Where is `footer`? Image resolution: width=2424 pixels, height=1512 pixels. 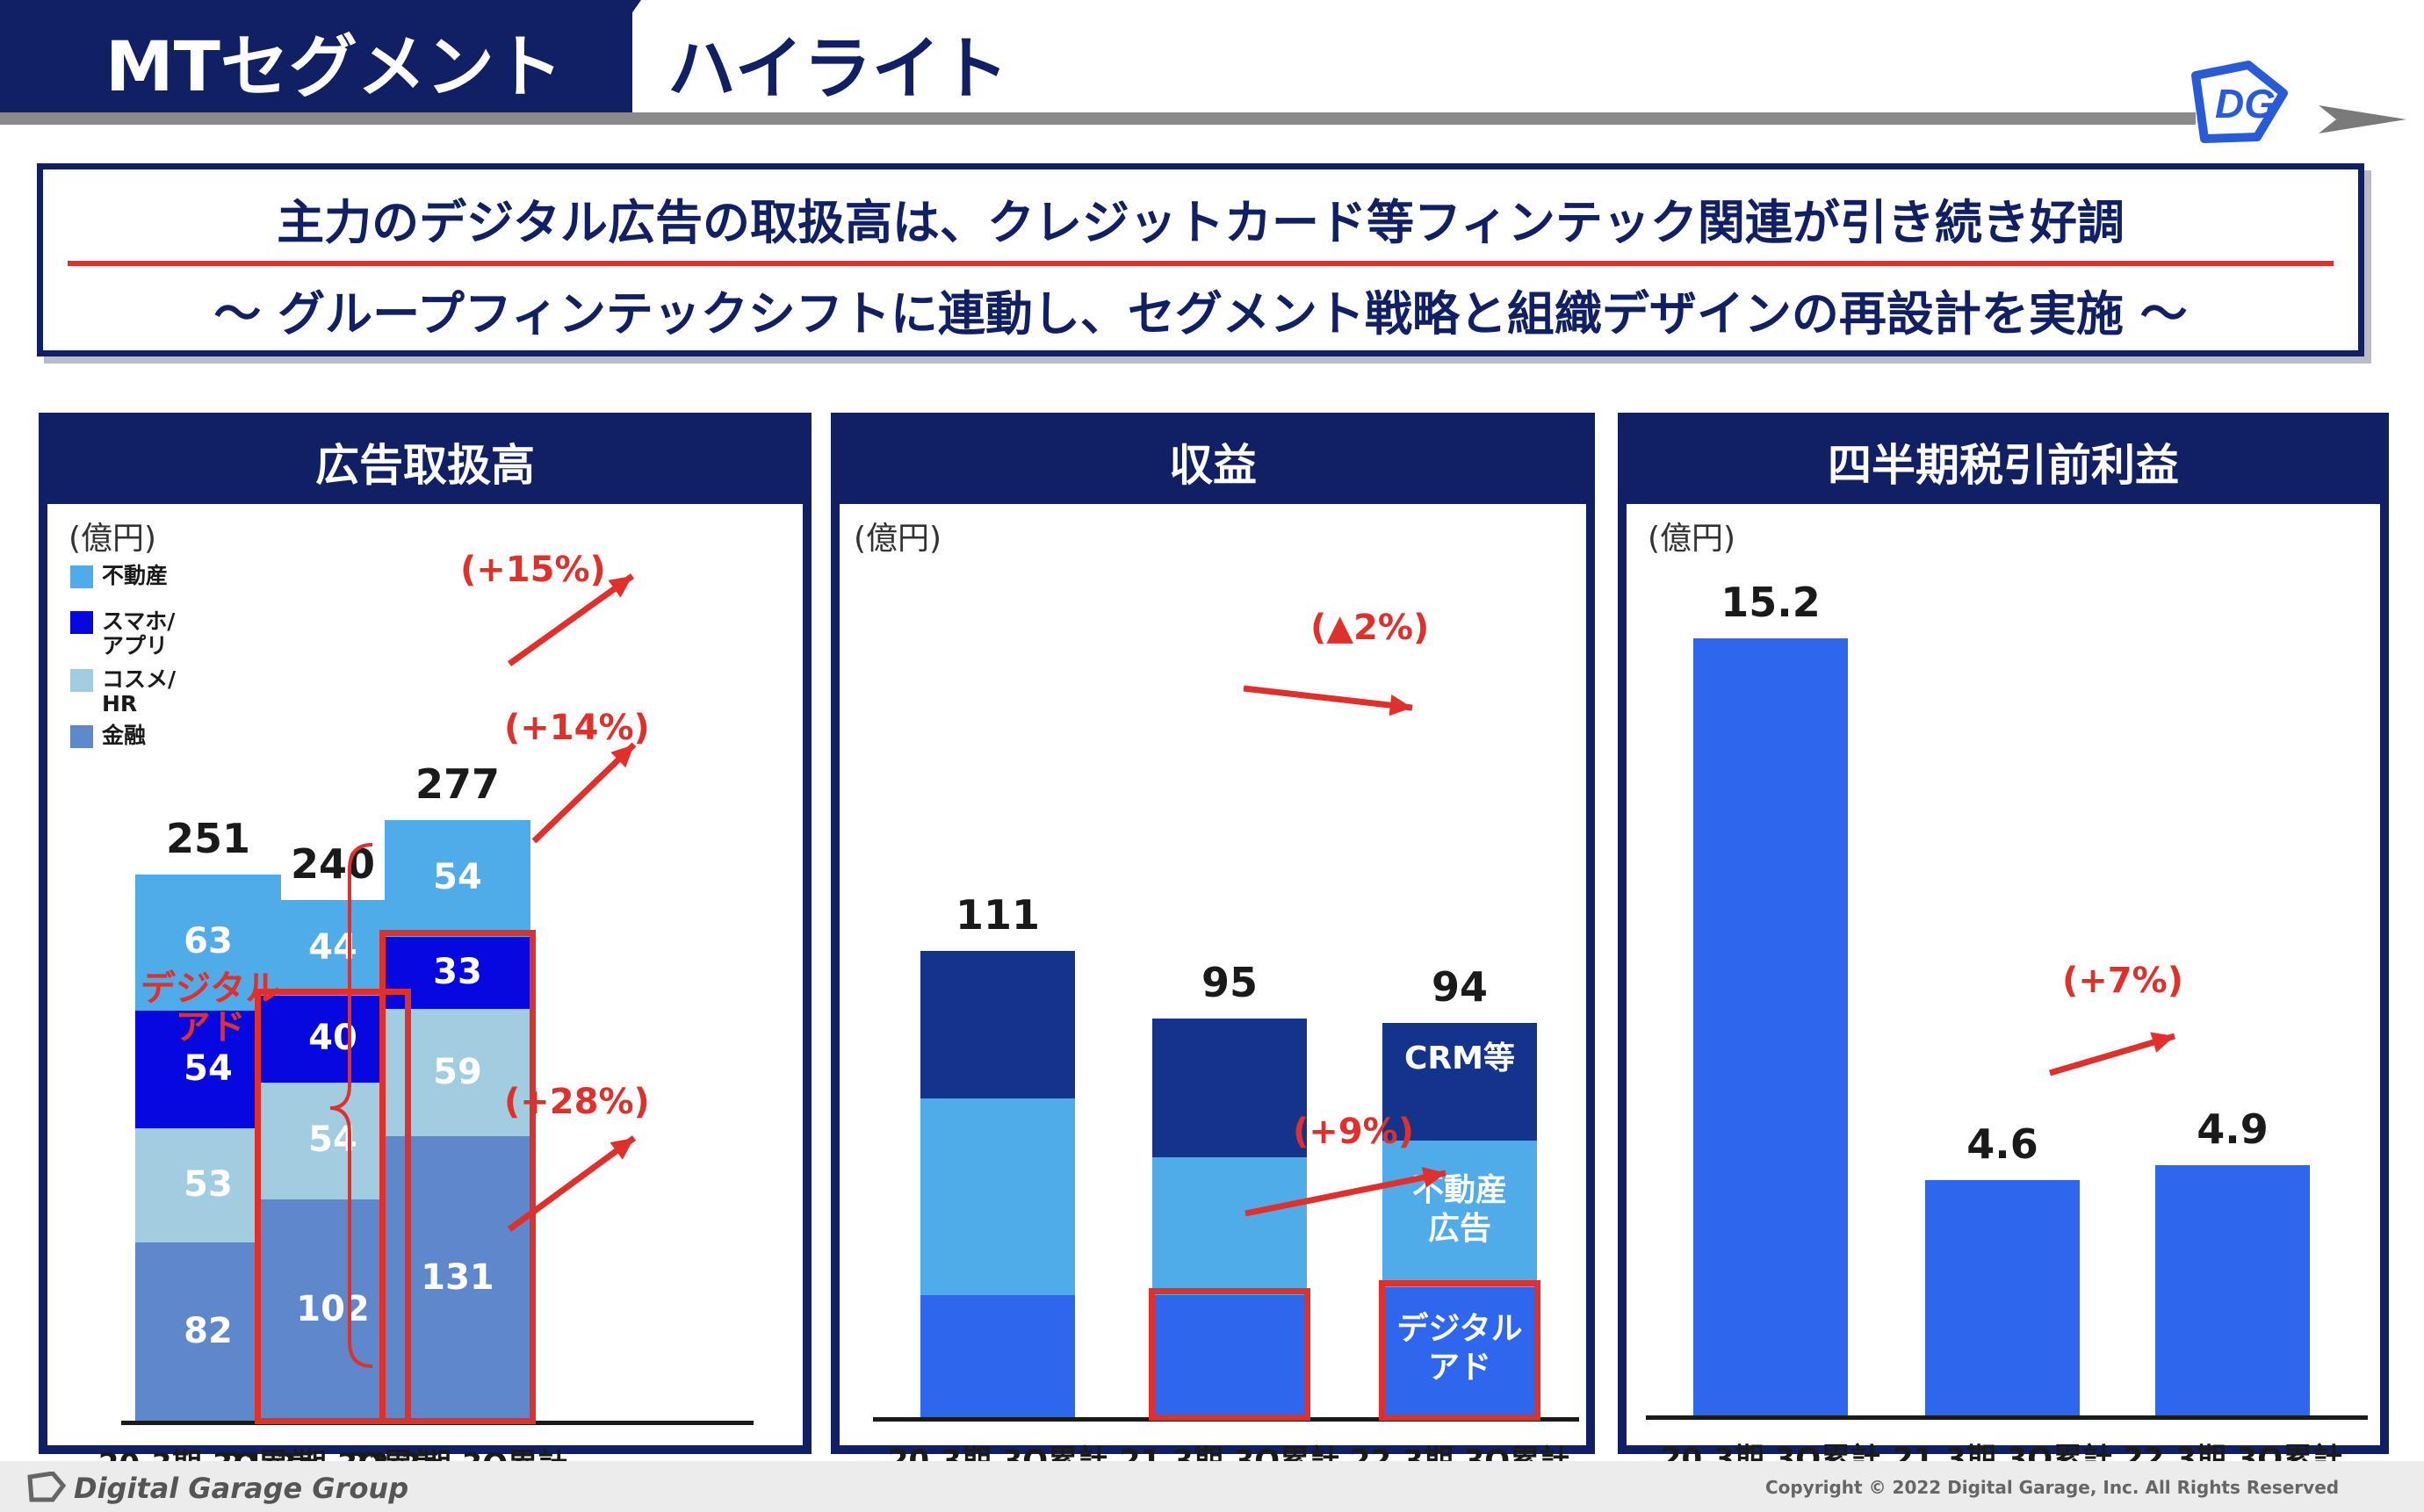 footer is located at coordinates (1212, 1486).